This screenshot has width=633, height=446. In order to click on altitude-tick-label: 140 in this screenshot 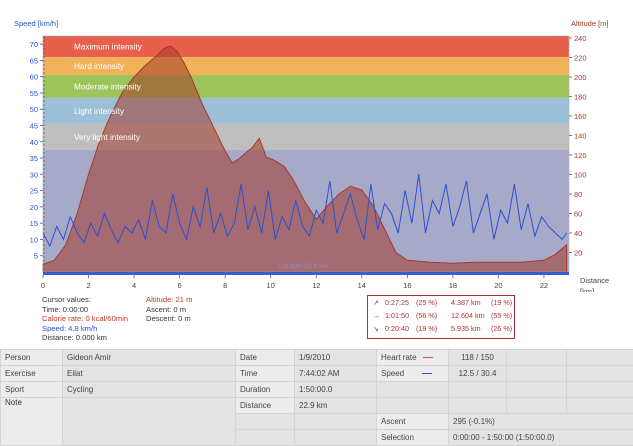, I will do `click(580, 135)`.